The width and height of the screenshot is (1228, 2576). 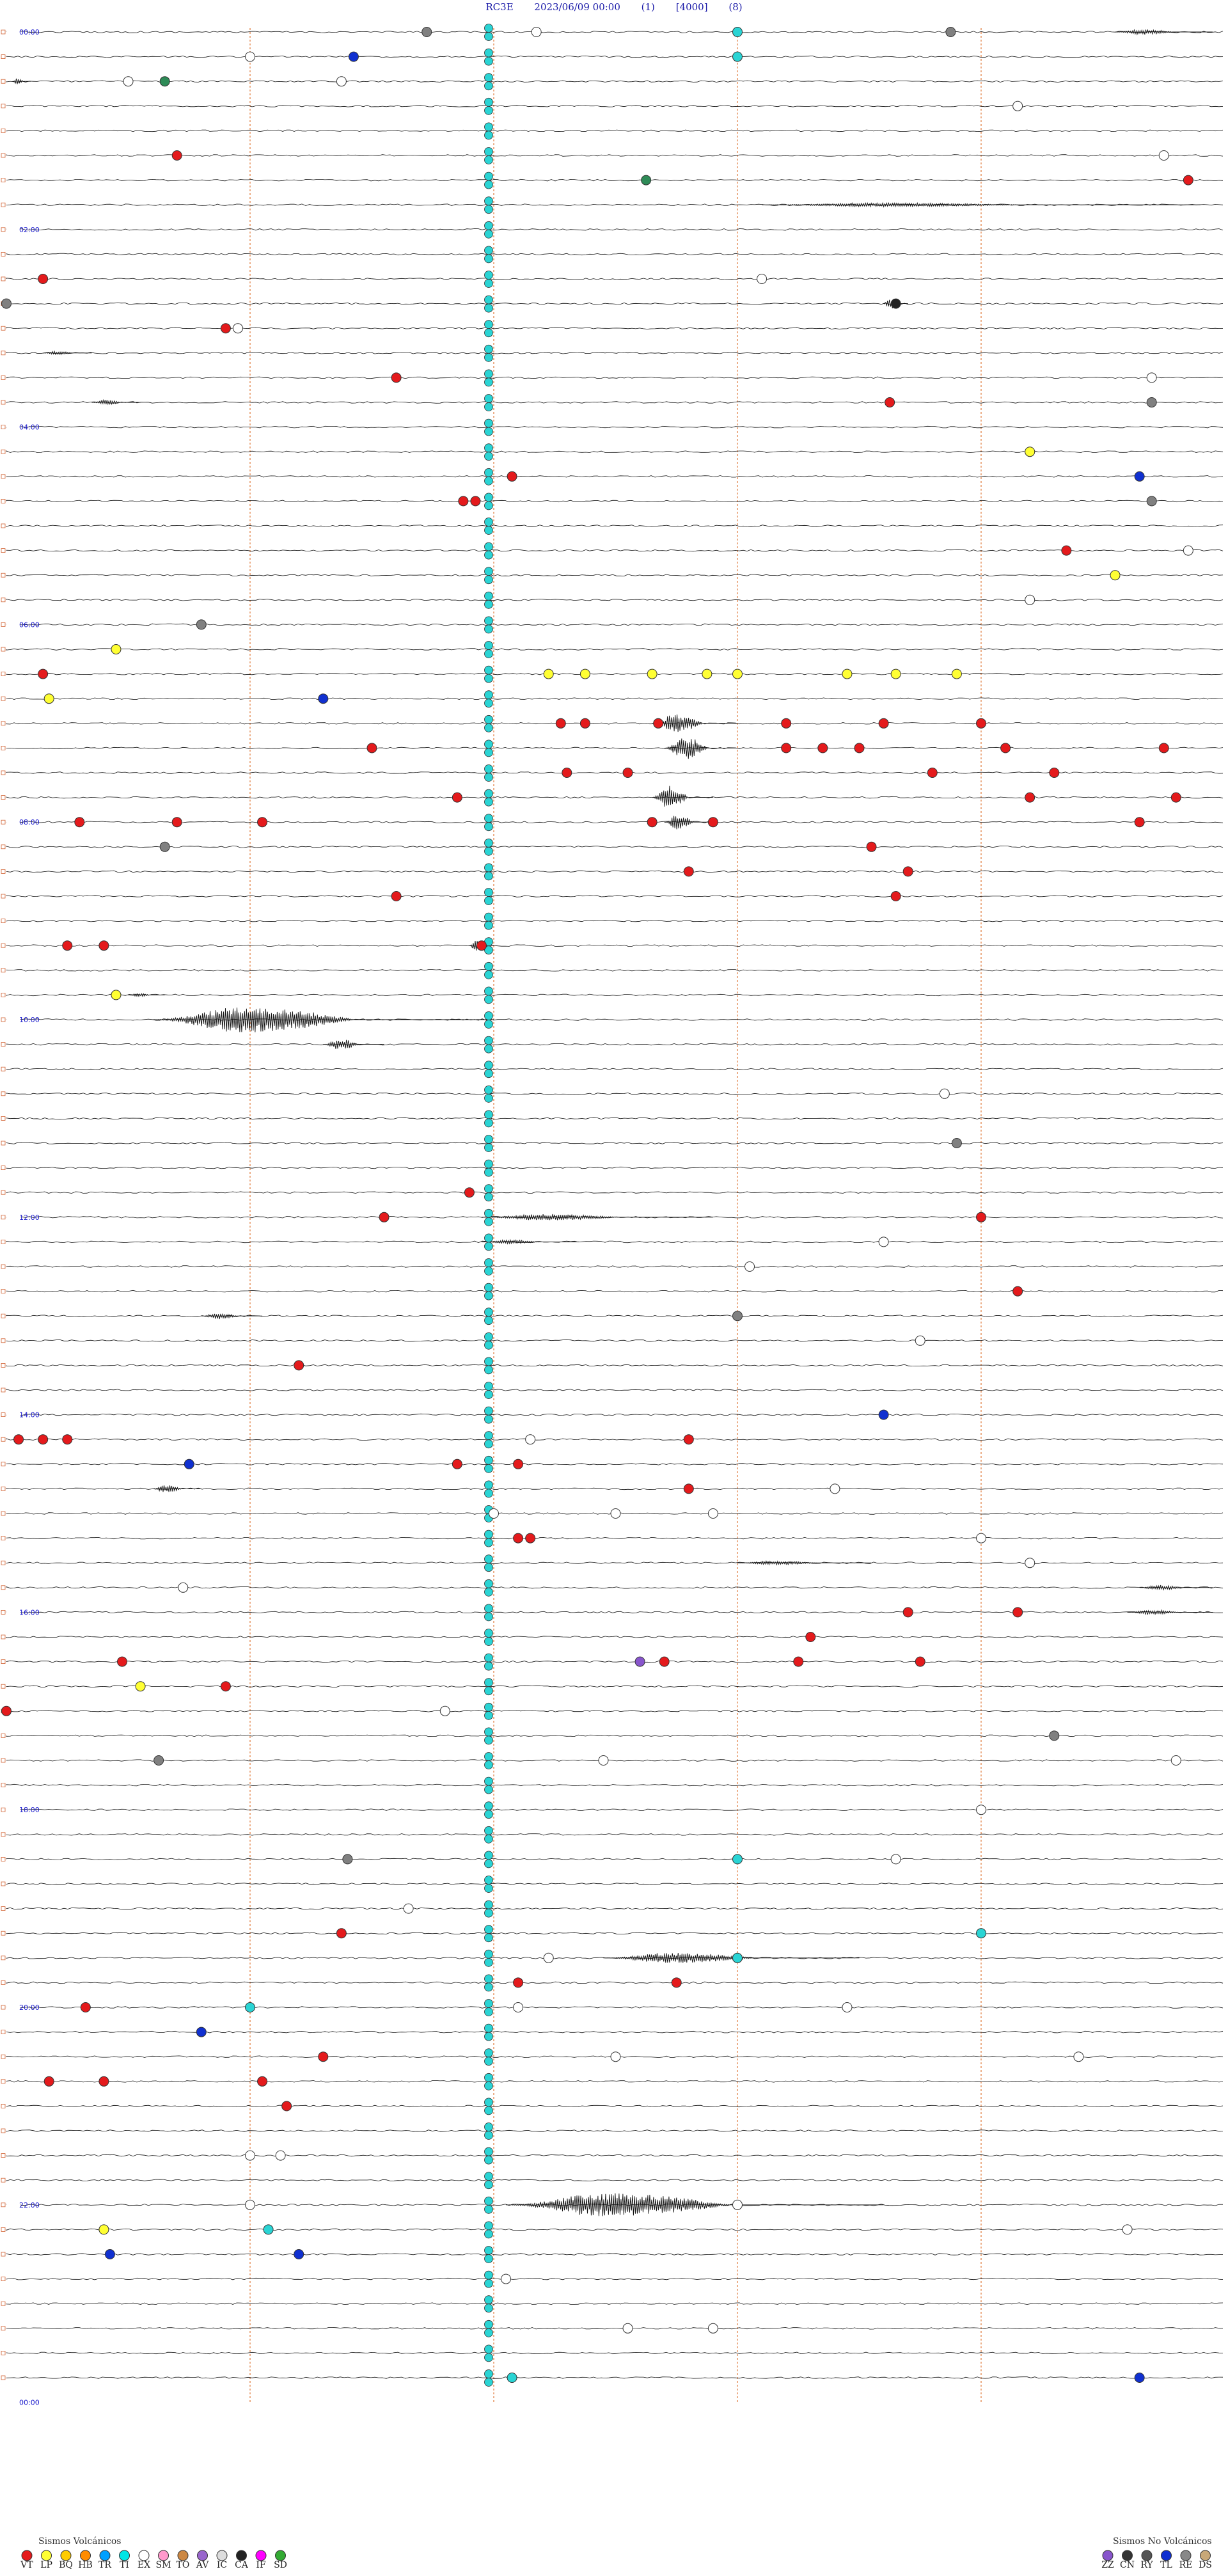 What do you see at coordinates (104, 2565) in the screenshot?
I see `legend-code-tr: TR` at bounding box center [104, 2565].